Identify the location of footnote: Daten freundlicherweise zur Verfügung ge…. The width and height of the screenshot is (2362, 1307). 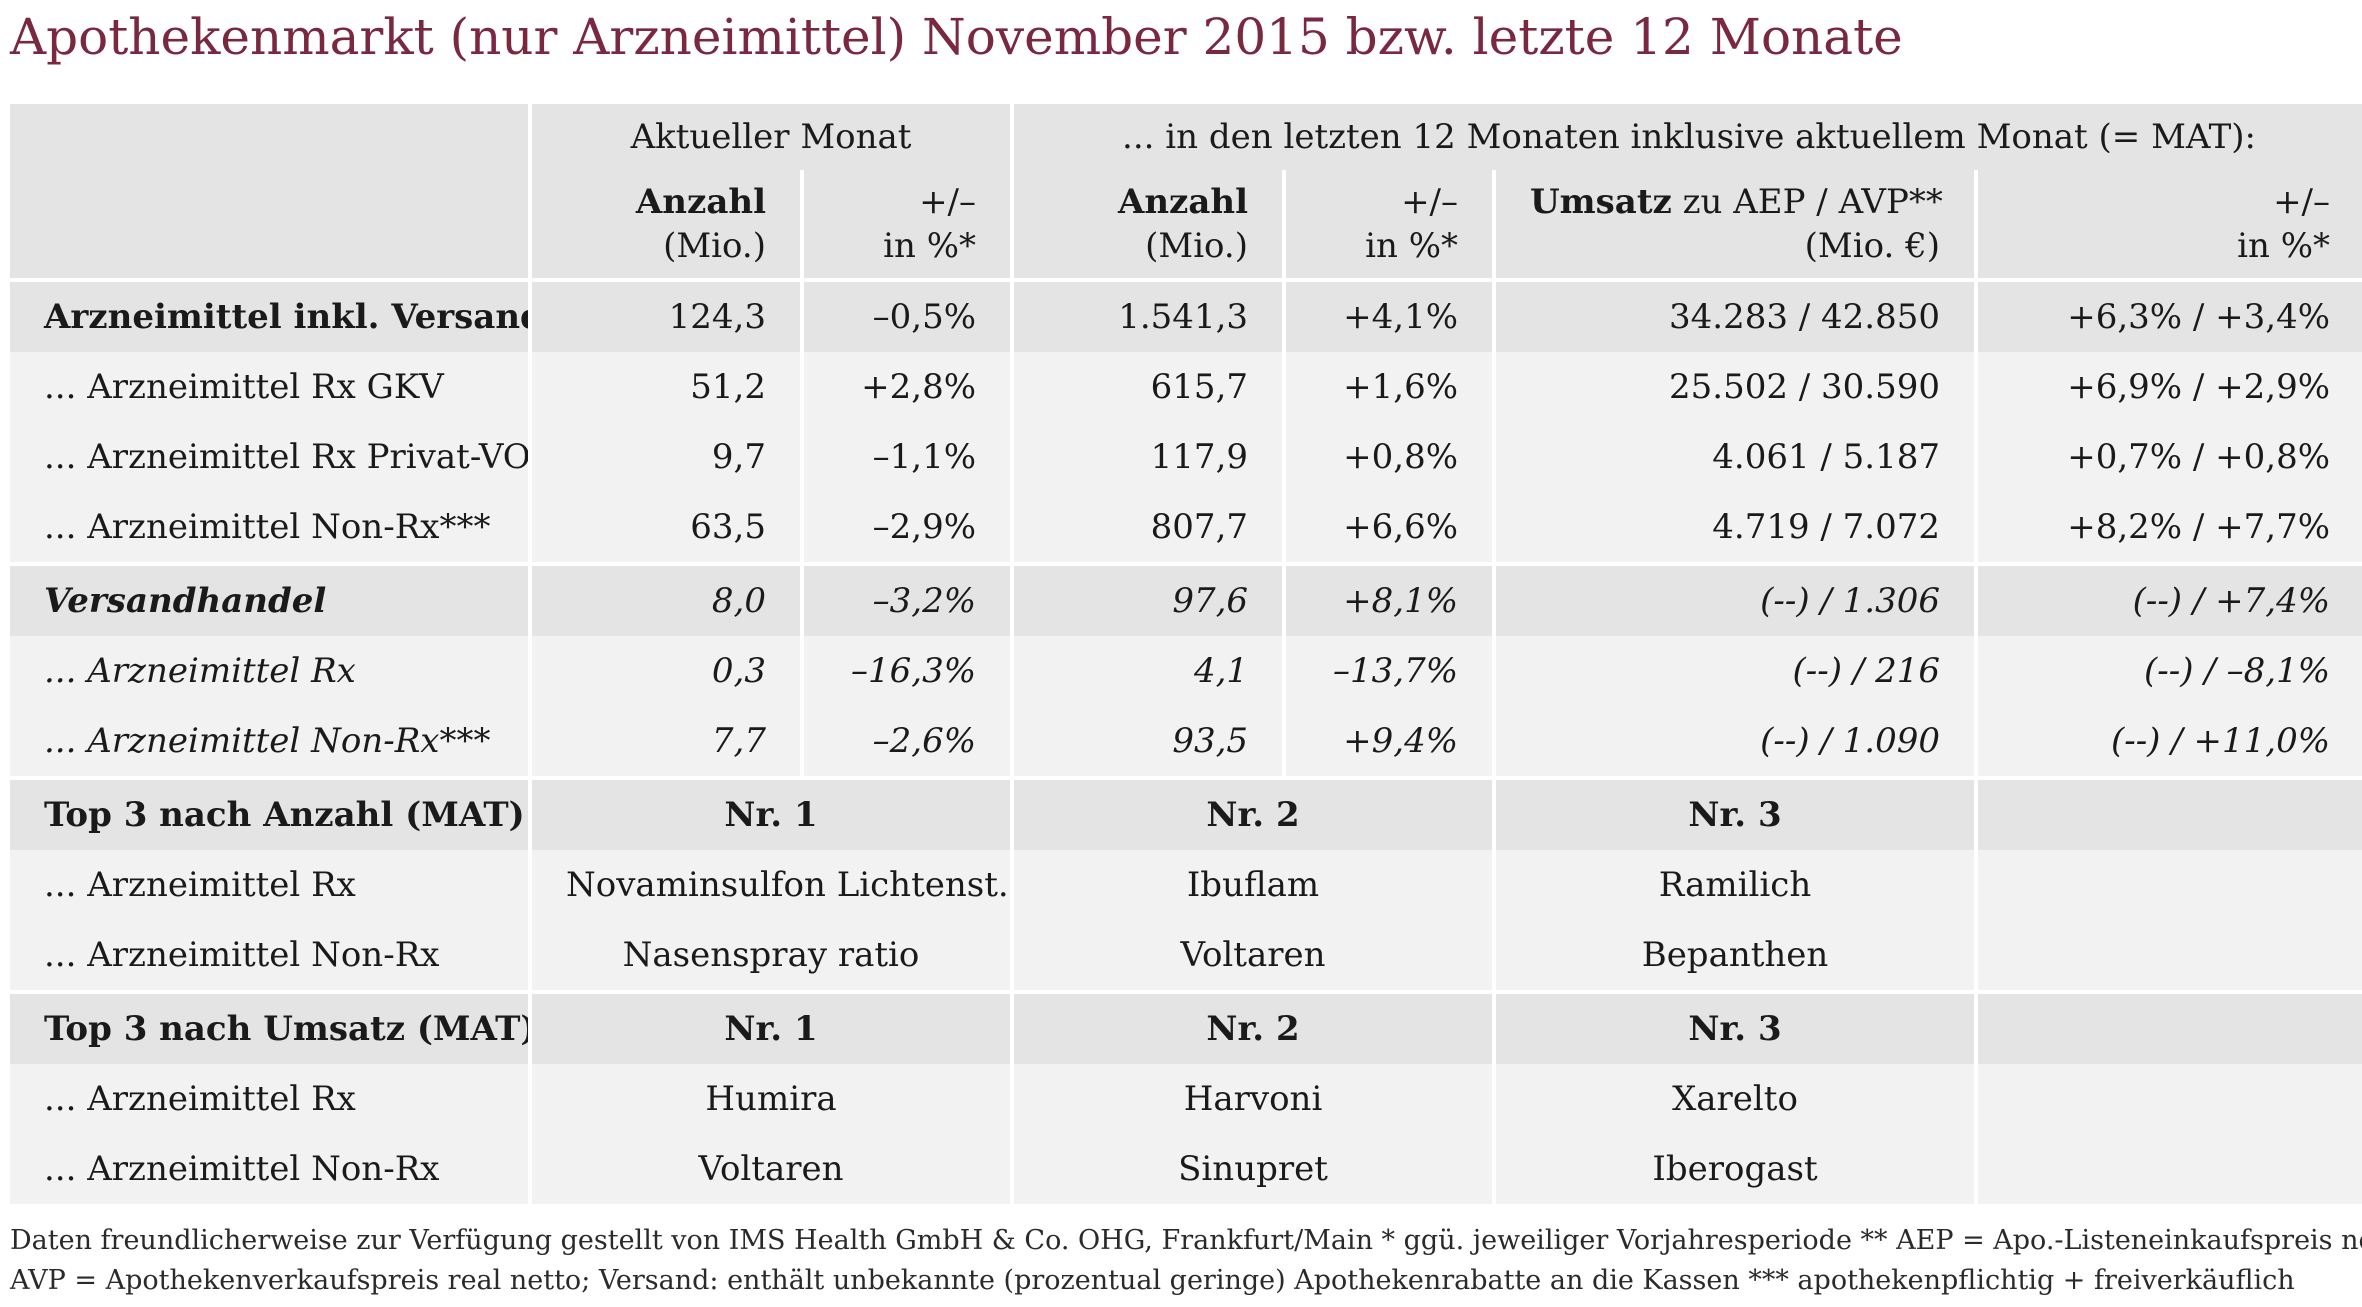
(1186, 1261).